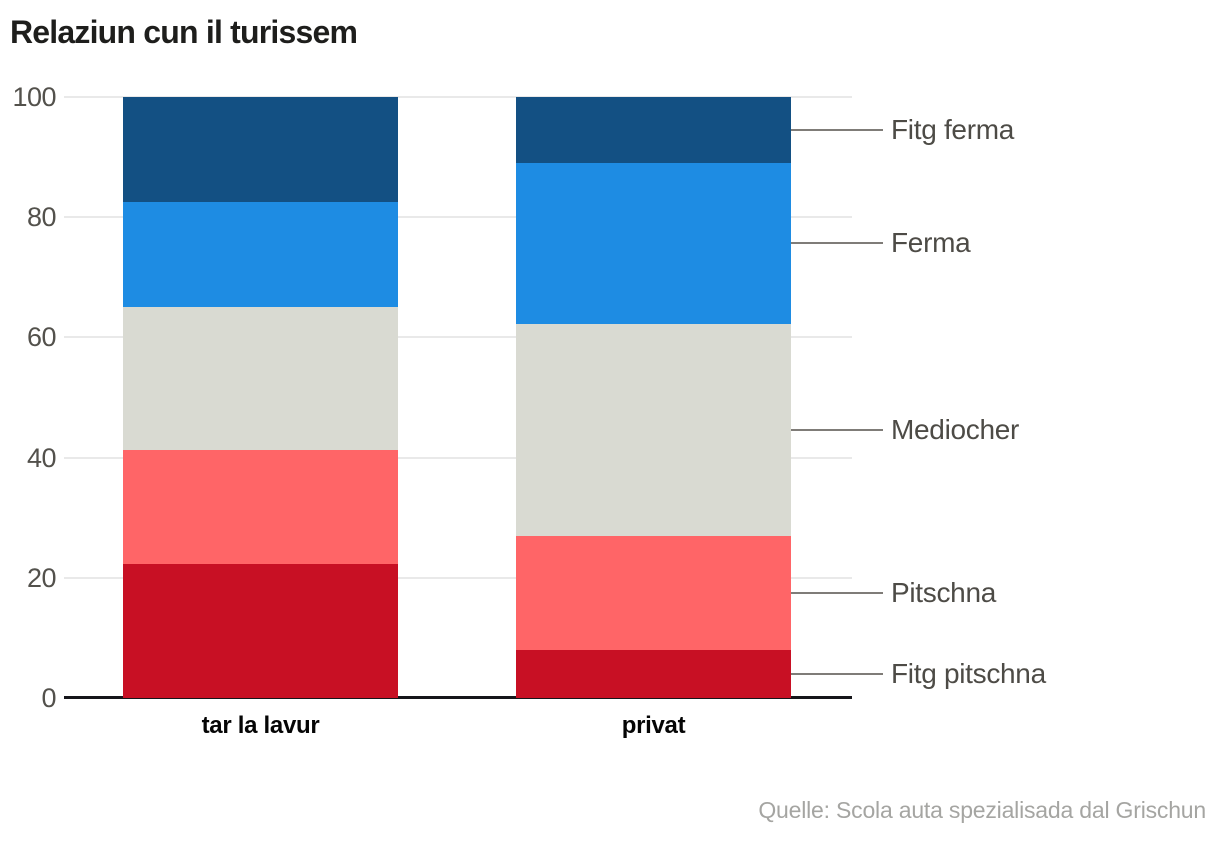 The image size is (1220, 842). What do you see at coordinates (837, 243) in the screenshot?
I see `leader-line-ferma` at bounding box center [837, 243].